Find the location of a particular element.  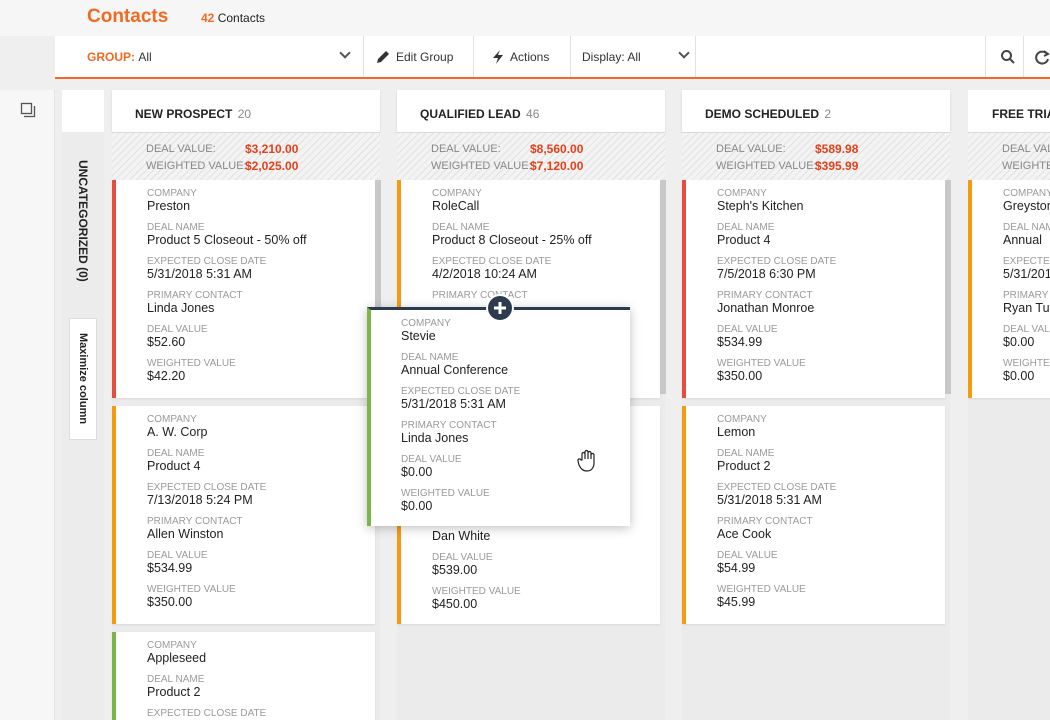

lightning-icon is located at coordinates (498, 56).